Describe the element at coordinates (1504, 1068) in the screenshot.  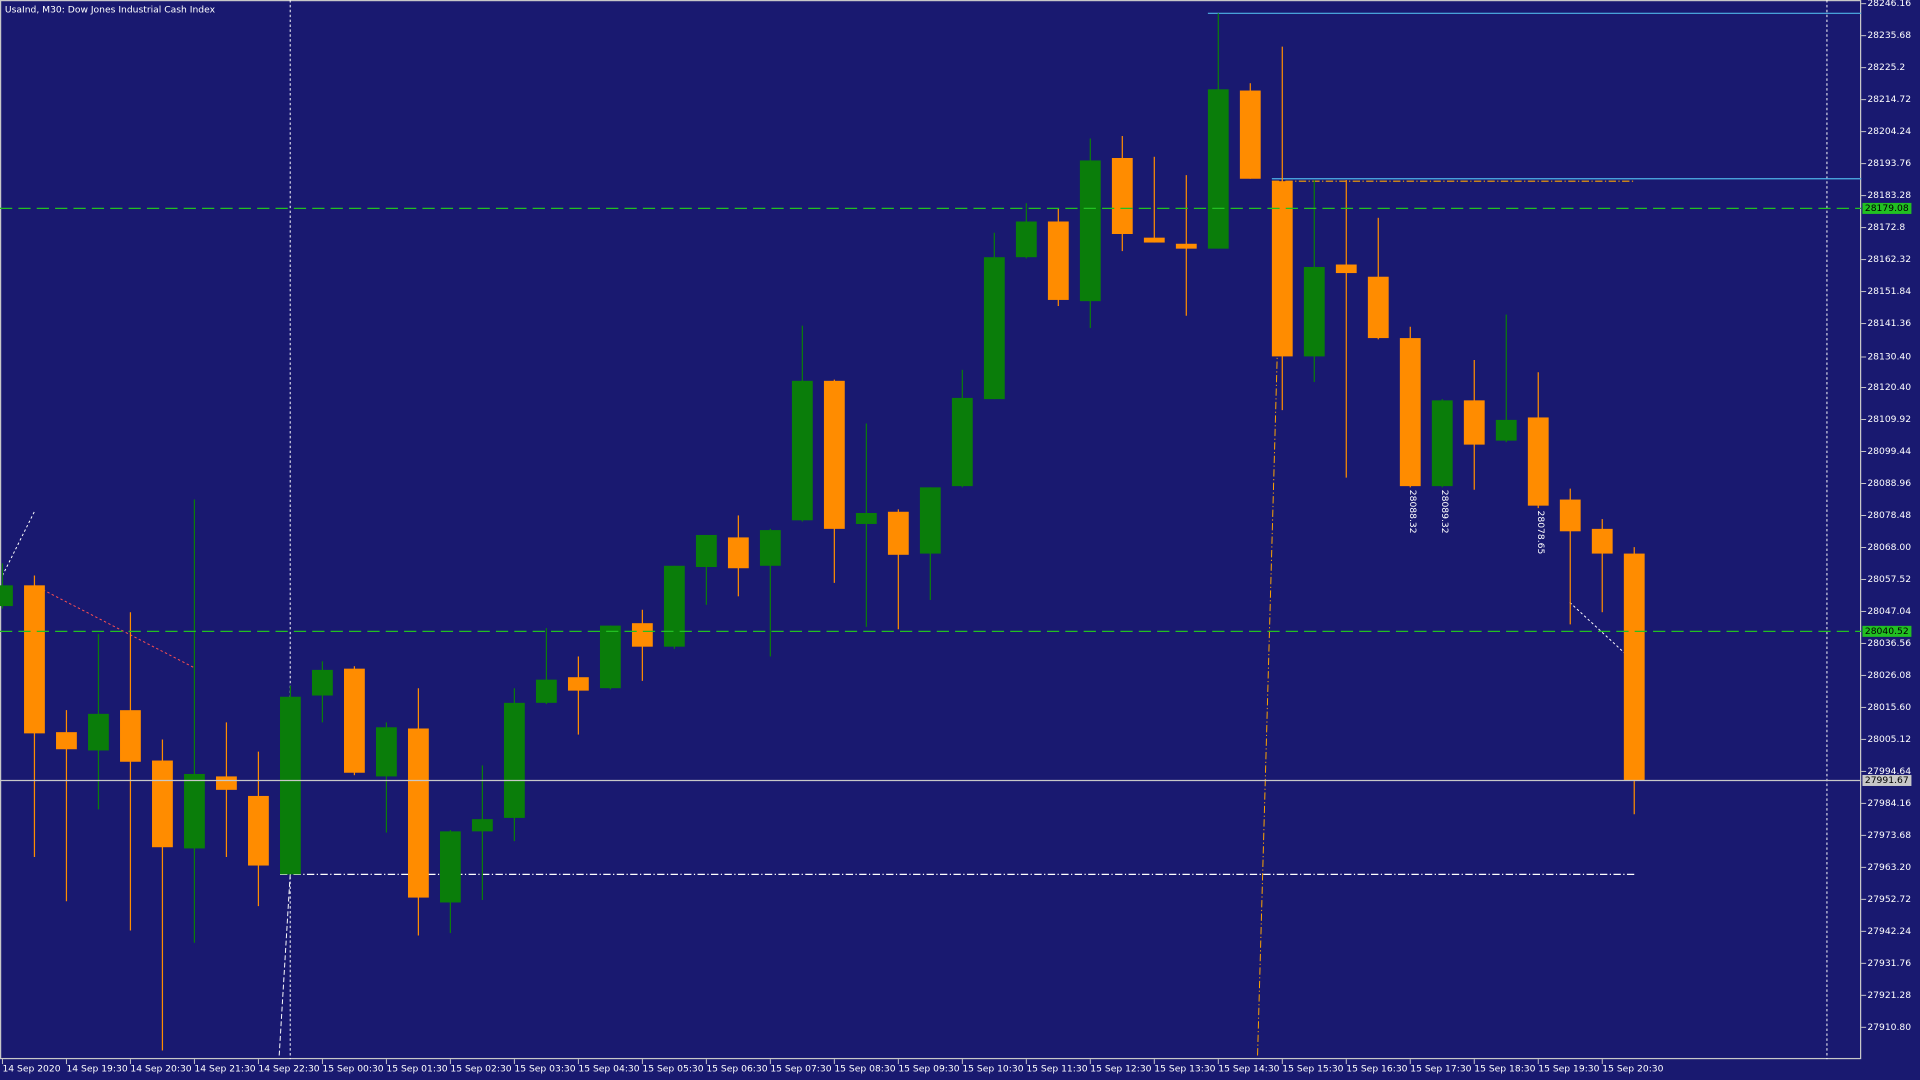
I see `x-tick-label: 15 Sep 18:30` at that location.